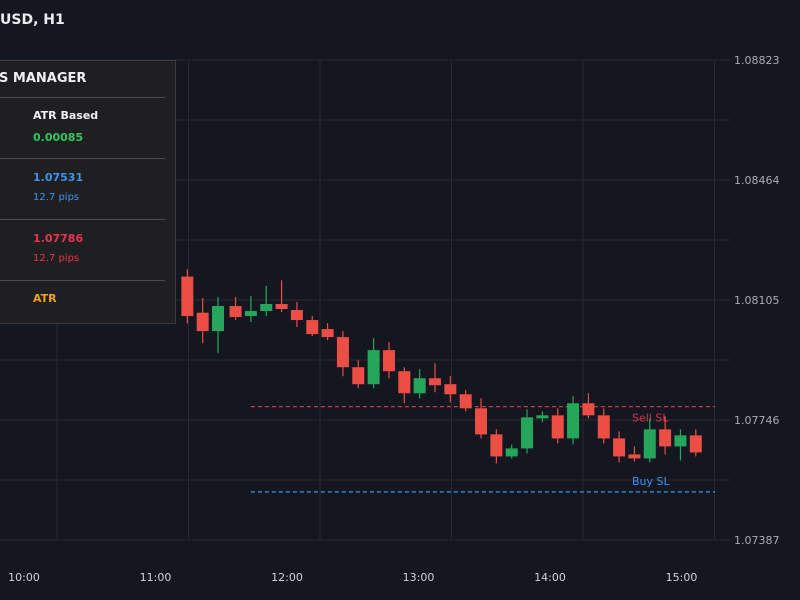 This screenshot has width=800, height=600. What do you see at coordinates (43, 78) in the screenshot?
I see `panel-title: S MANAGER` at bounding box center [43, 78].